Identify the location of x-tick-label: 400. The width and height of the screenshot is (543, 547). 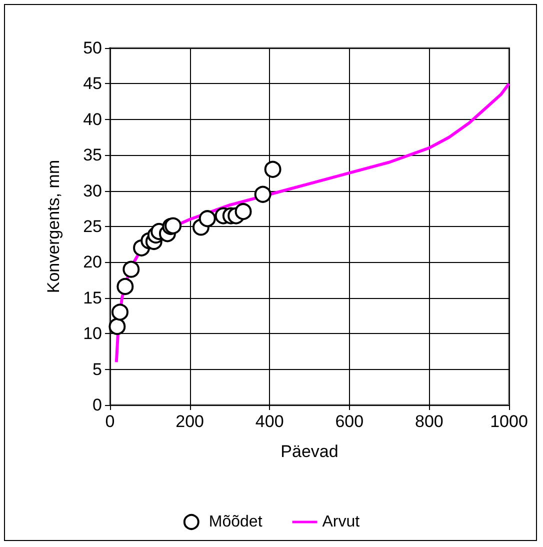
(269, 421).